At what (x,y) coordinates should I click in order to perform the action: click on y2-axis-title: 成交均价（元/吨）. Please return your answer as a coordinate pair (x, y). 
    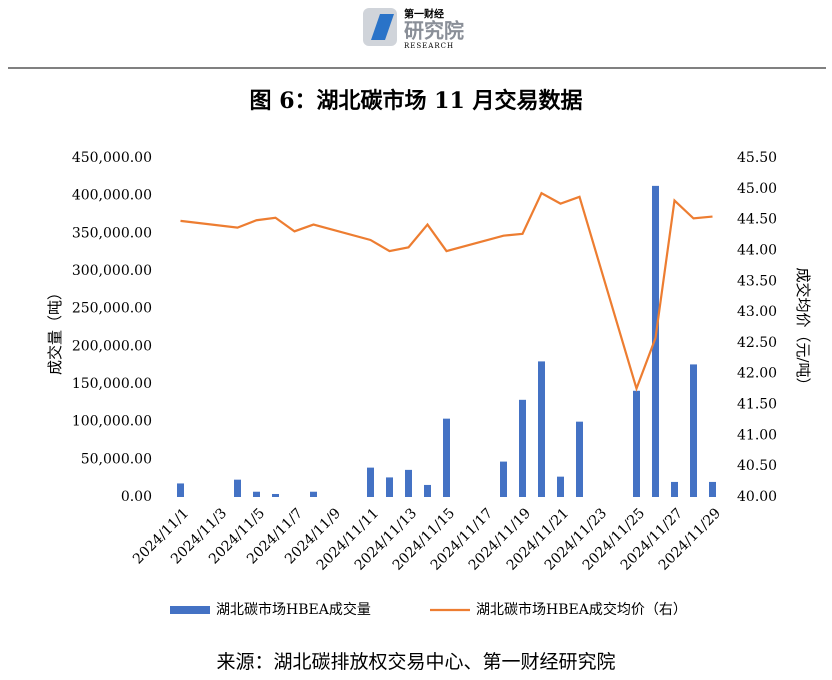
    Looking at the image, I should click on (803, 329).